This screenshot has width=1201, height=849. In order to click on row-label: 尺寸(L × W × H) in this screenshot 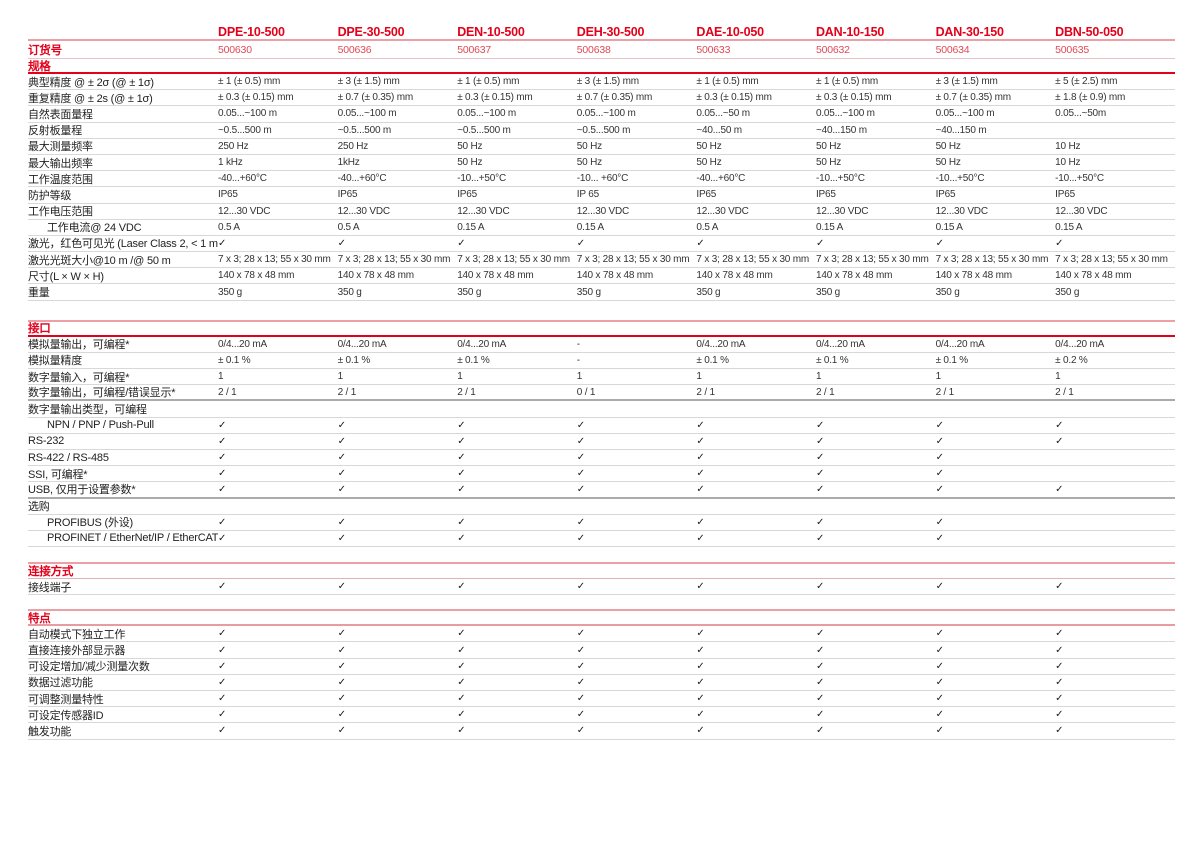, I will do `click(66, 276)`.